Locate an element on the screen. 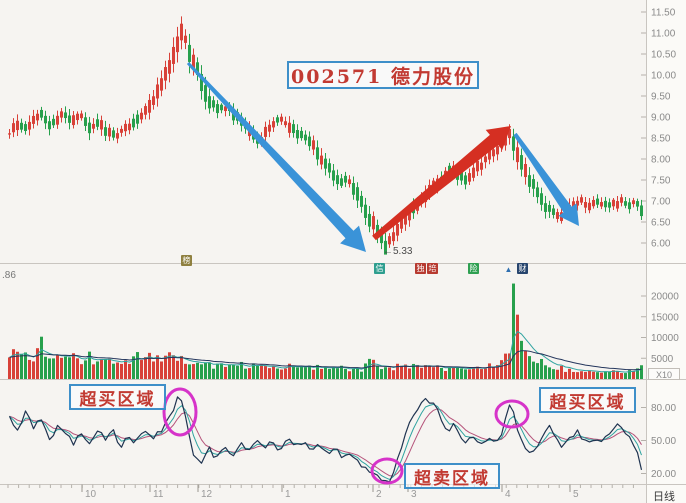 The width and height of the screenshot is (686, 503). svg-text: 10000 is located at coordinates (665, 338).